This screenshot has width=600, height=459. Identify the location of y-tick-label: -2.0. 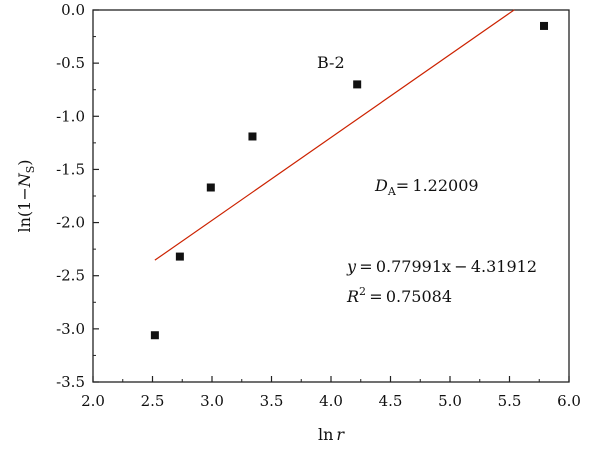
(70, 223).